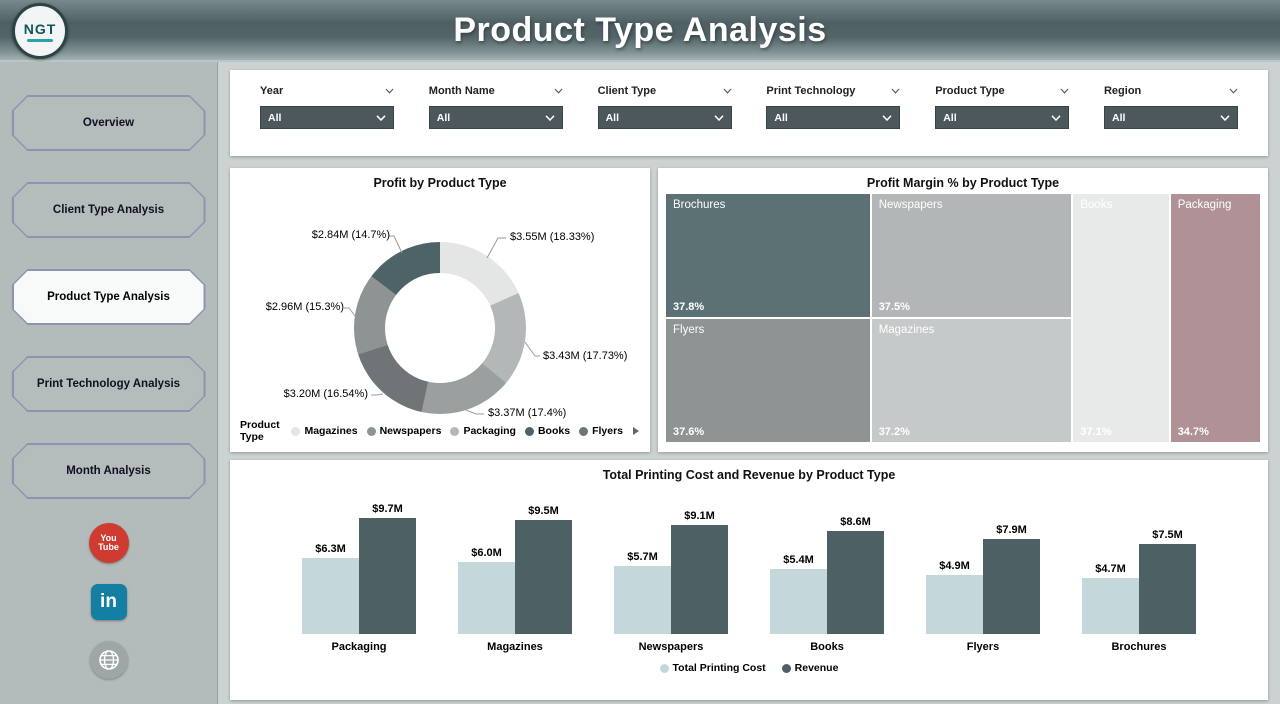 Image resolution: width=1280 pixels, height=704 pixels. Describe the element at coordinates (495, 117) in the screenshot. I see `filter-month-name-dropdown: All` at that location.